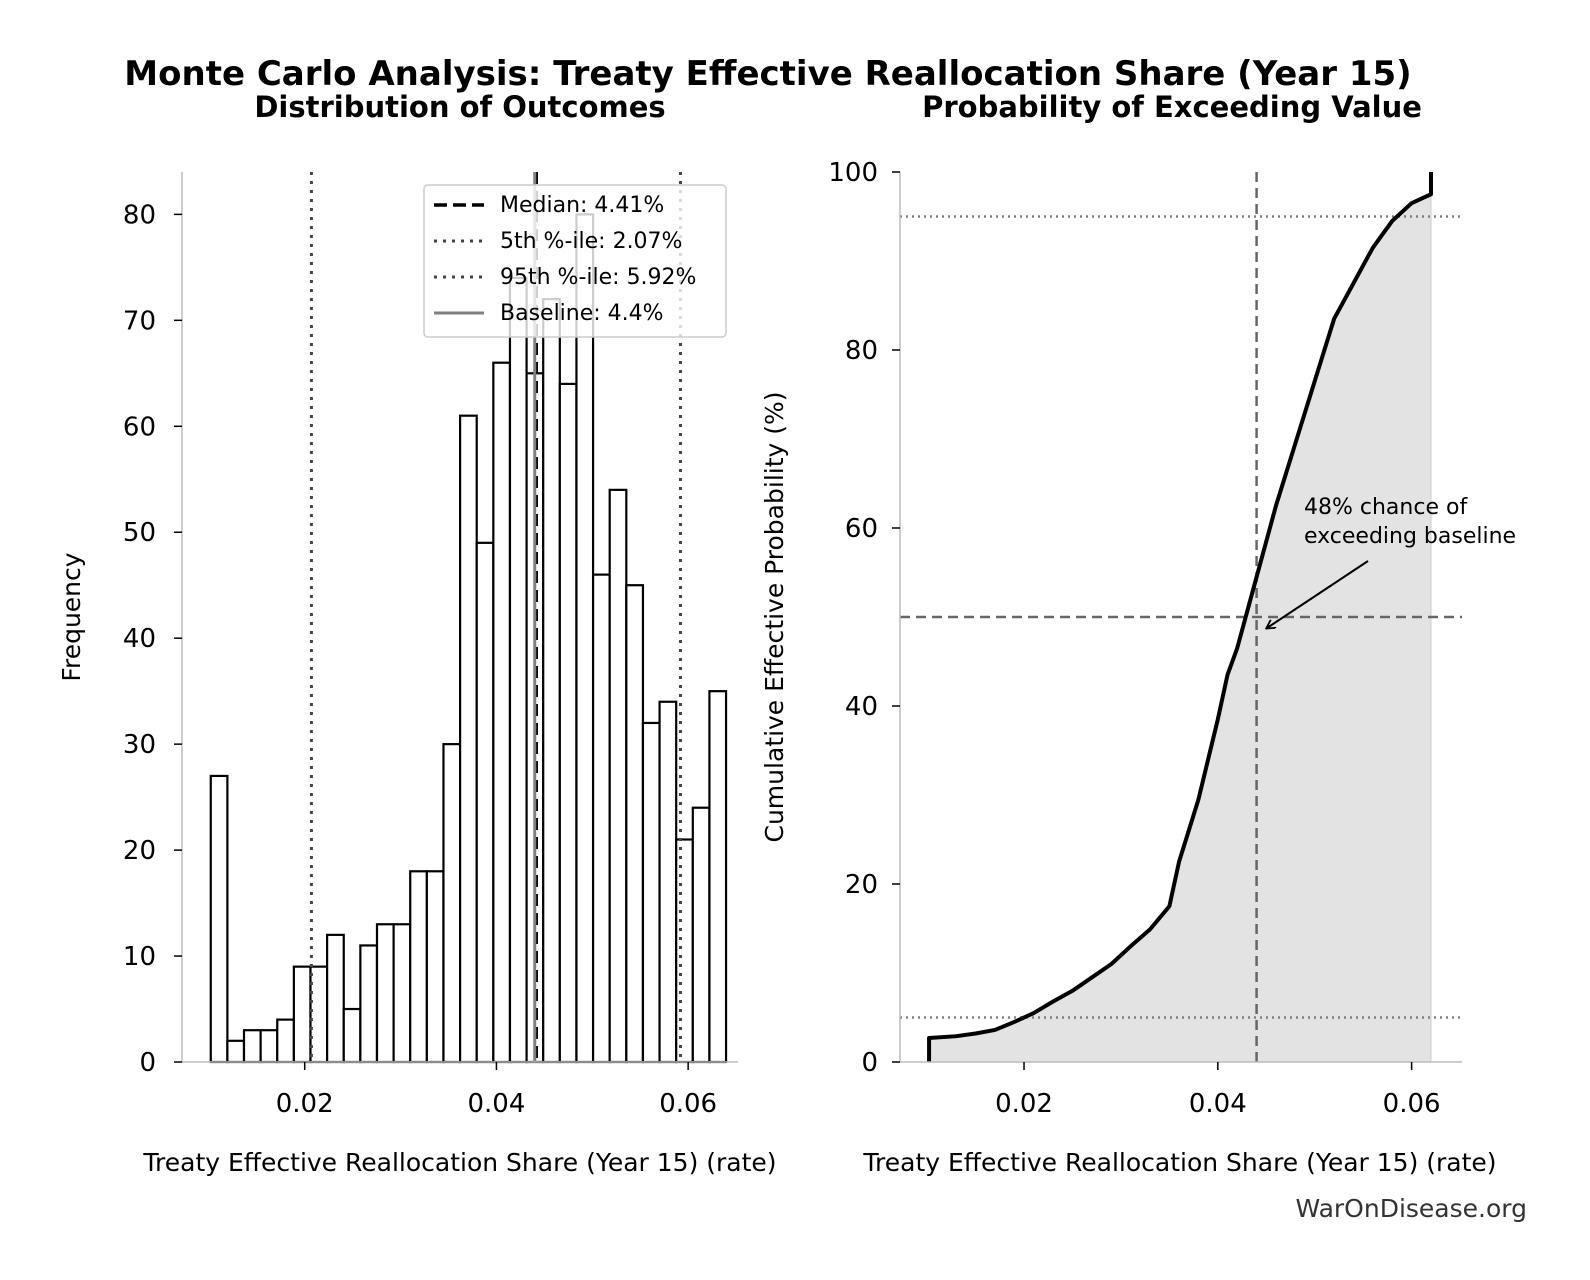 This screenshot has width=1590, height=1280. Describe the element at coordinates (139, 321) in the screenshot. I see `y-tick-label: 70` at that location.